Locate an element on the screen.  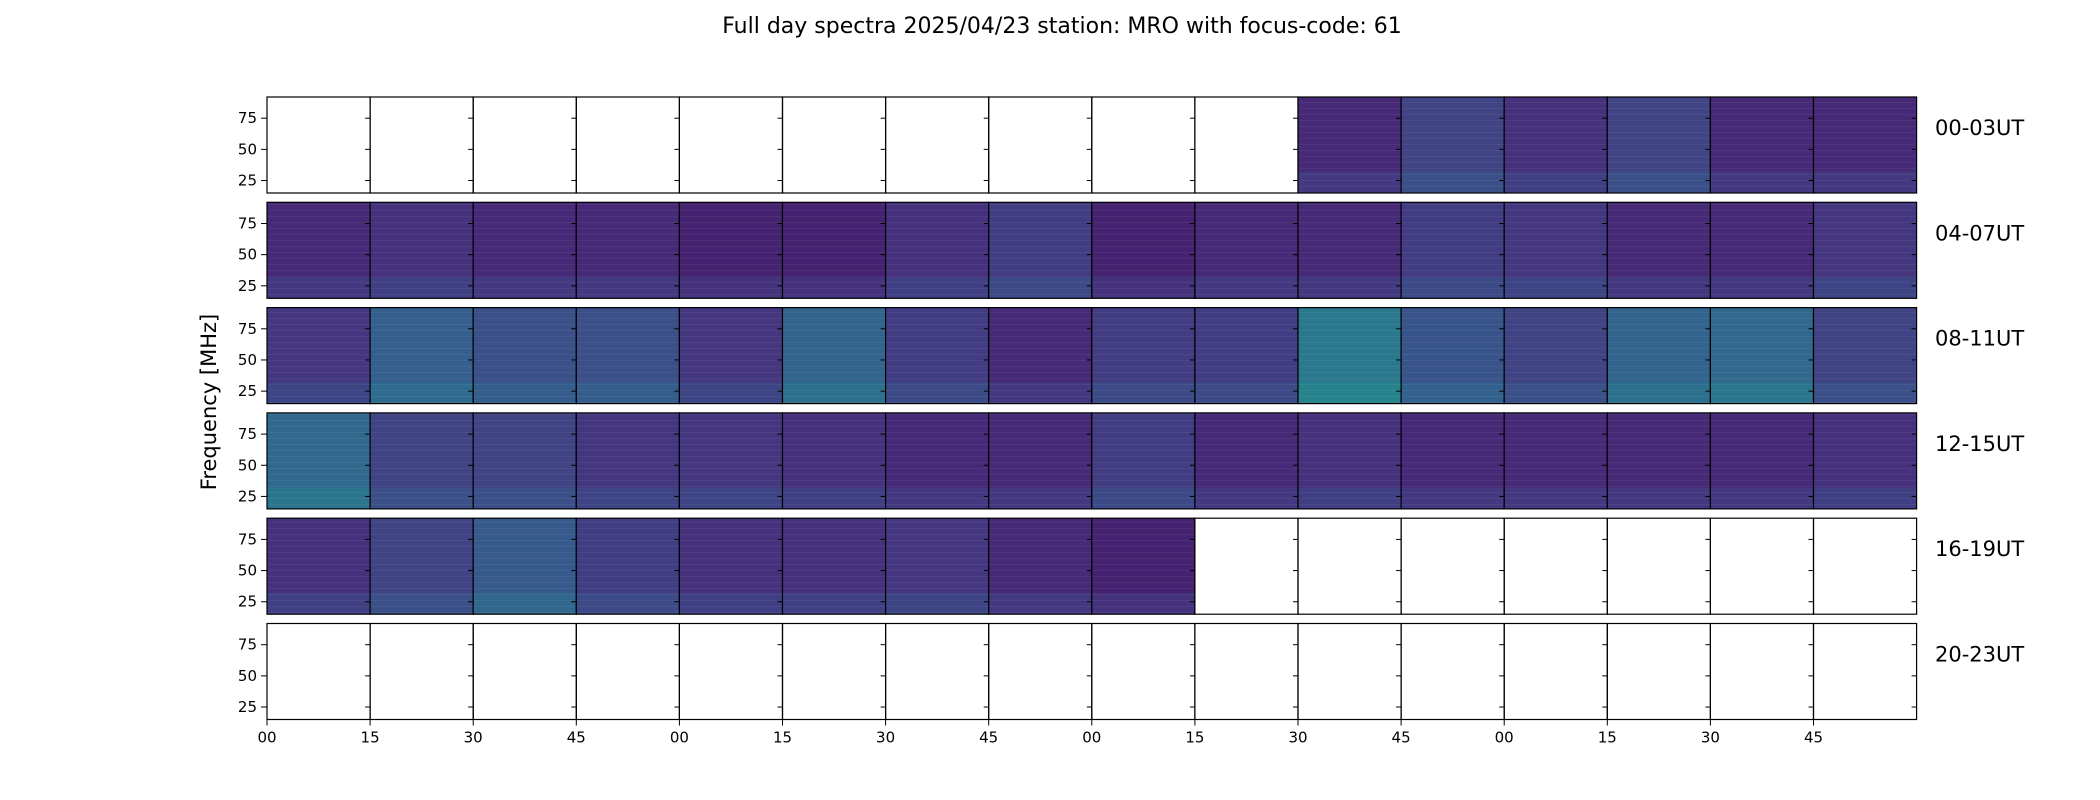
row-time-label: 16-19UT is located at coordinates (1979, 549).